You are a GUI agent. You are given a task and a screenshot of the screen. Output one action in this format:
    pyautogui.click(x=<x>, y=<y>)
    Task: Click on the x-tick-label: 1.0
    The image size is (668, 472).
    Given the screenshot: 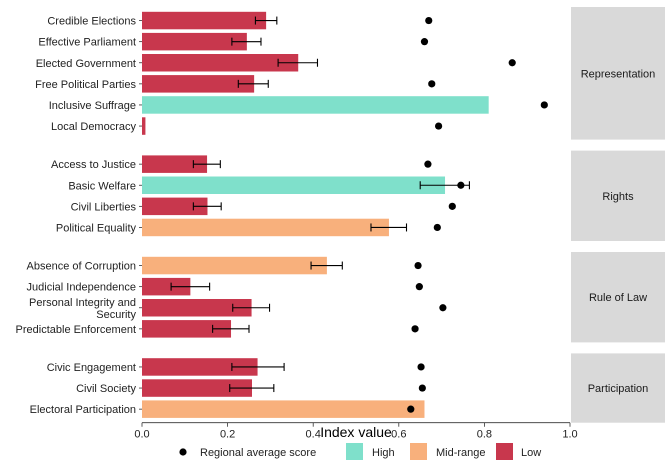 What is the action you would take?
    pyautogui.click(x=569, y=435)
    